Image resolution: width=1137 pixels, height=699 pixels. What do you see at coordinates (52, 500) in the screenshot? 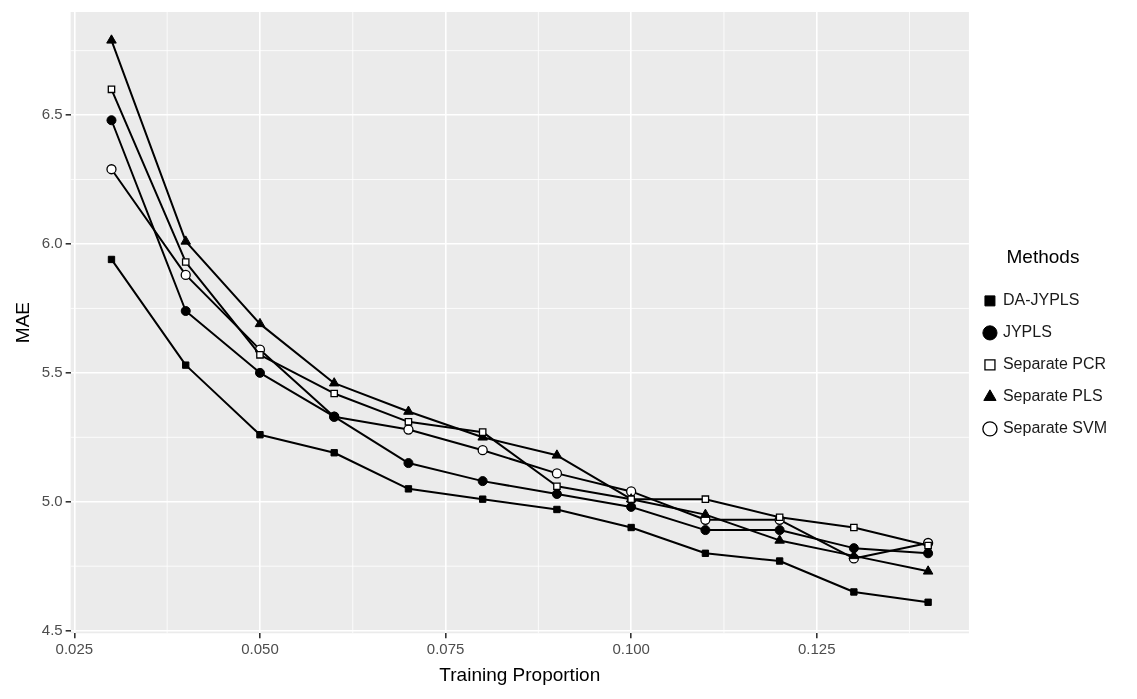
I see `y-tick-label: 5.0` at bounding box center [52, 500].